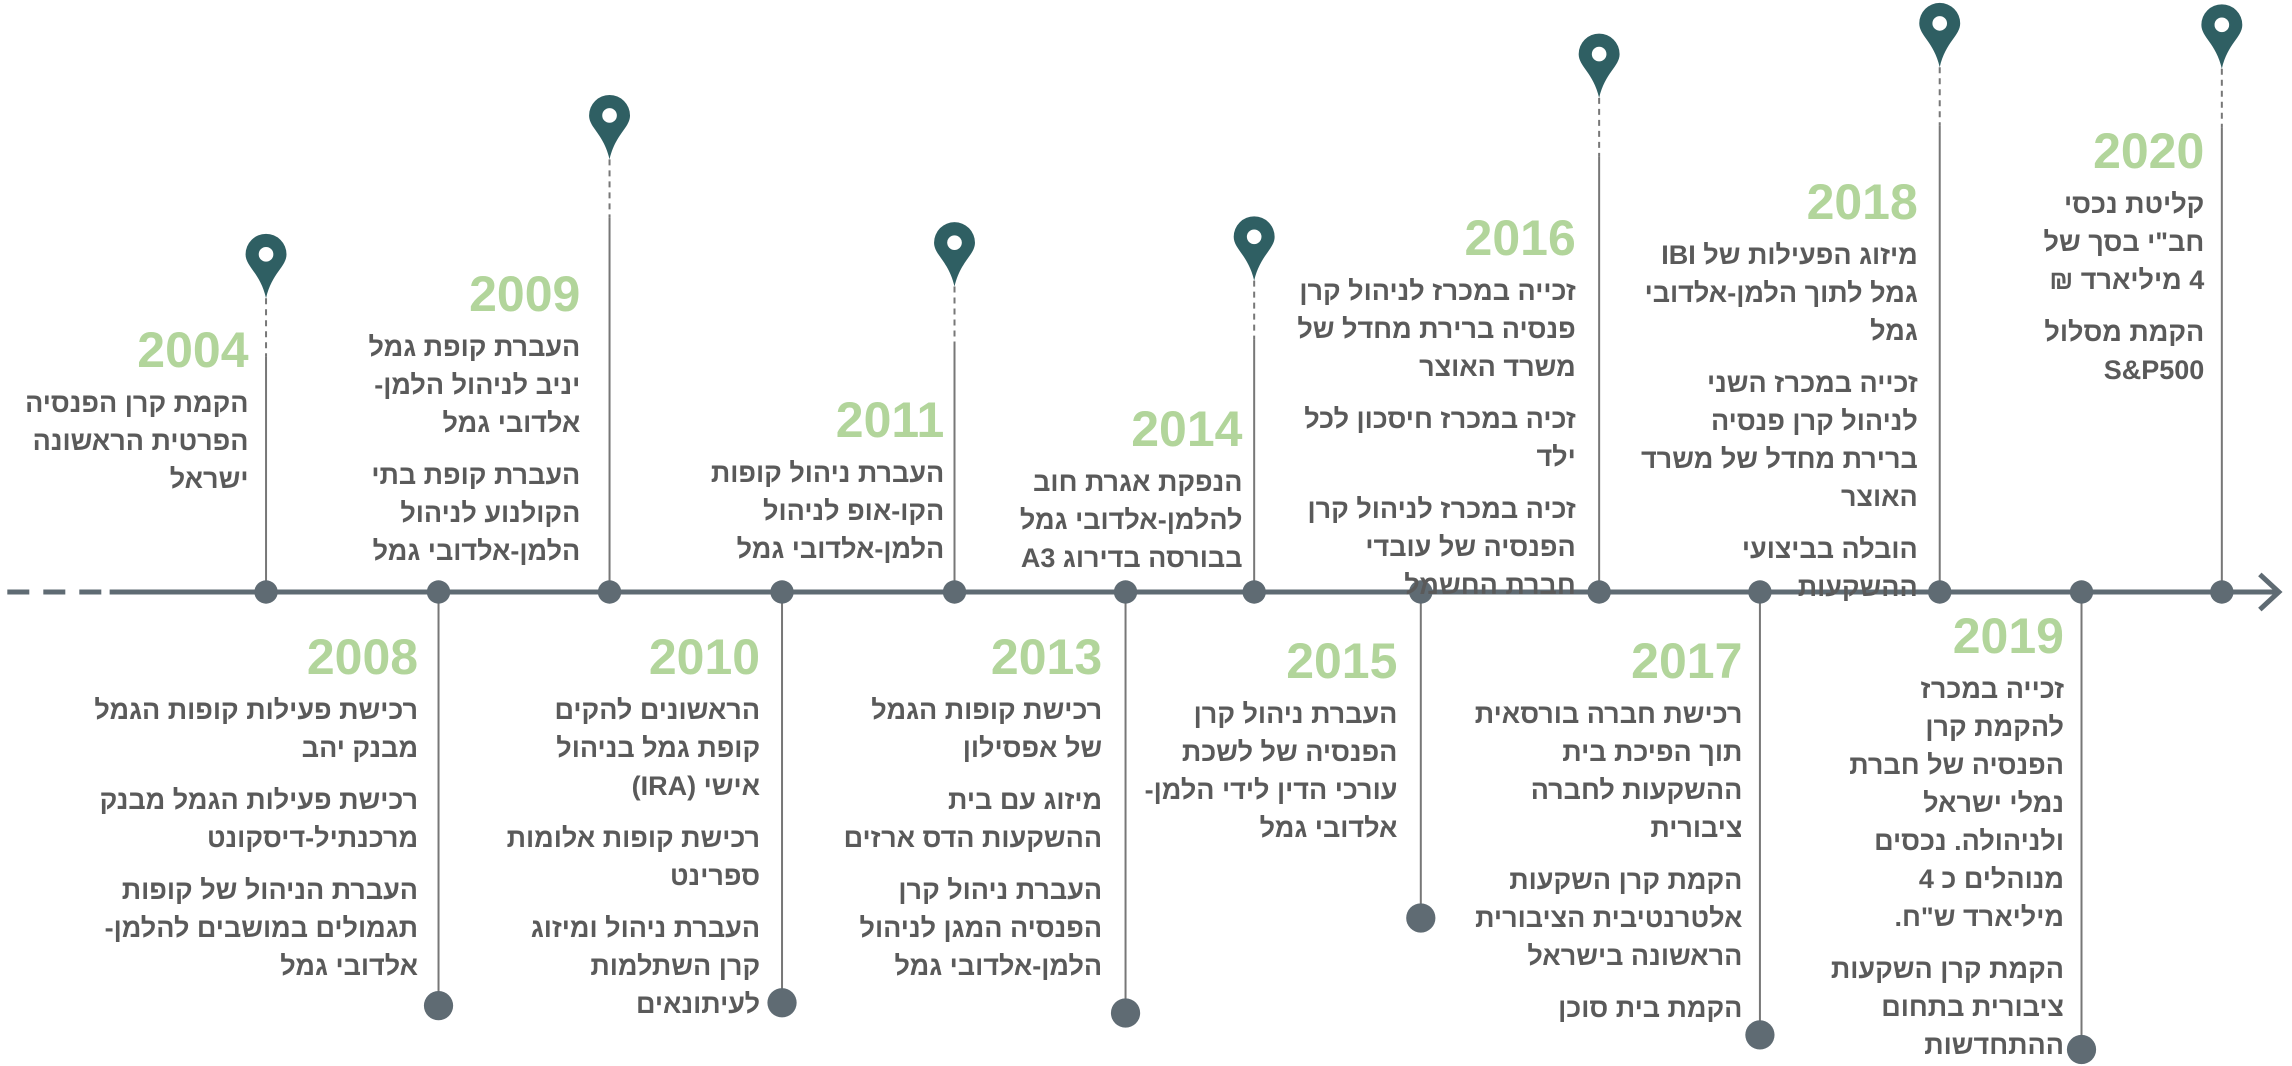 This screenshot has height=1066, width=2292. What do you see at coordinates (2149, 150) in the screenshot?
I see `event-year: 2020` at bounding box center [2149, 150].